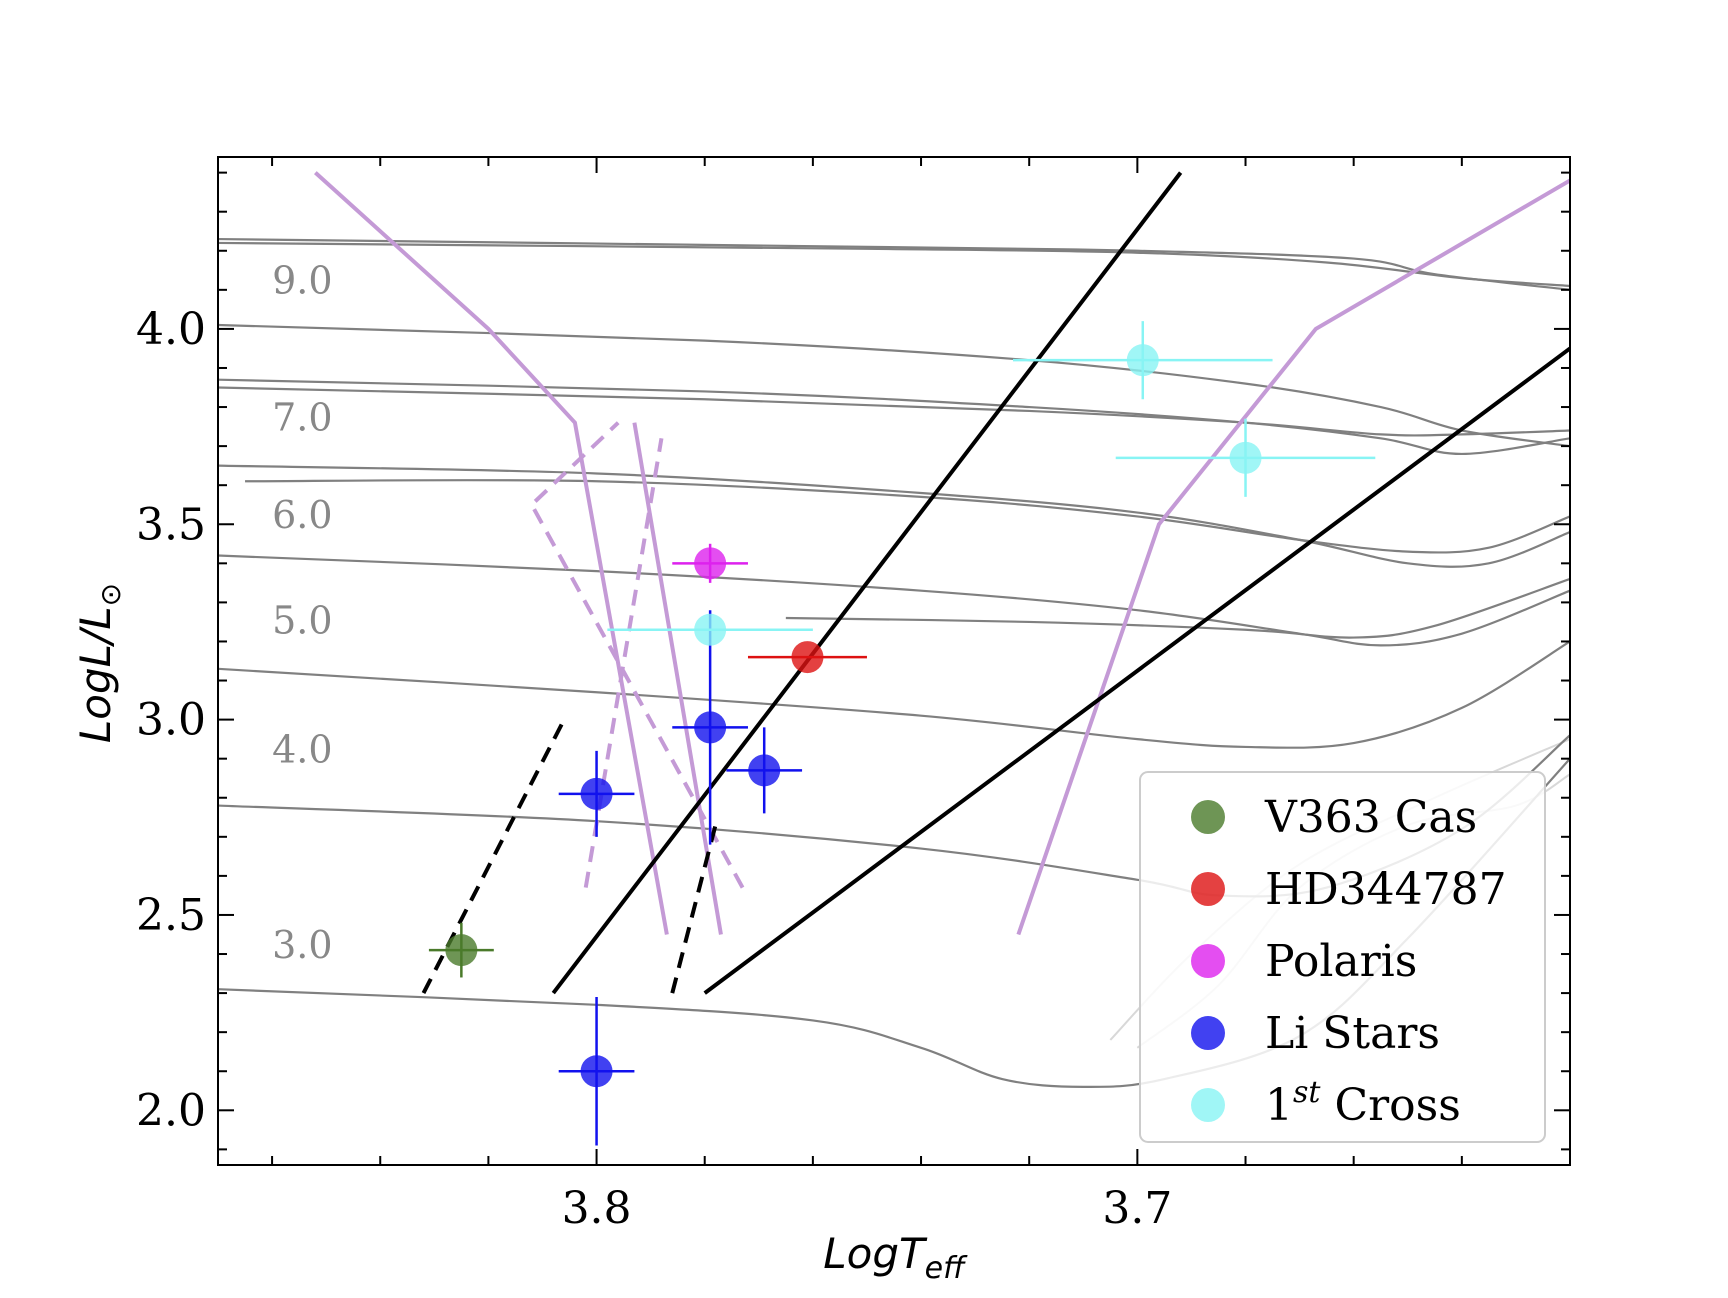  I want to click on y-tick-label: 3.0, so click(171, 720).